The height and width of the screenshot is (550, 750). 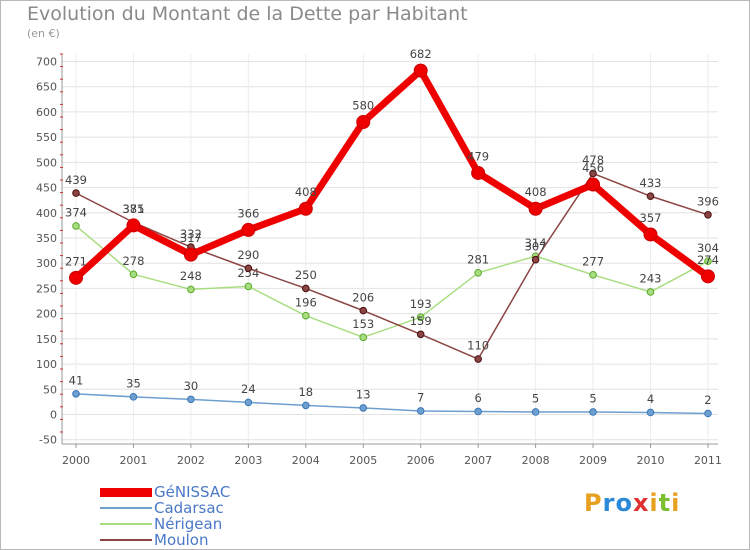 I want to click on logo-letter: P, so click(x=593, y=503).